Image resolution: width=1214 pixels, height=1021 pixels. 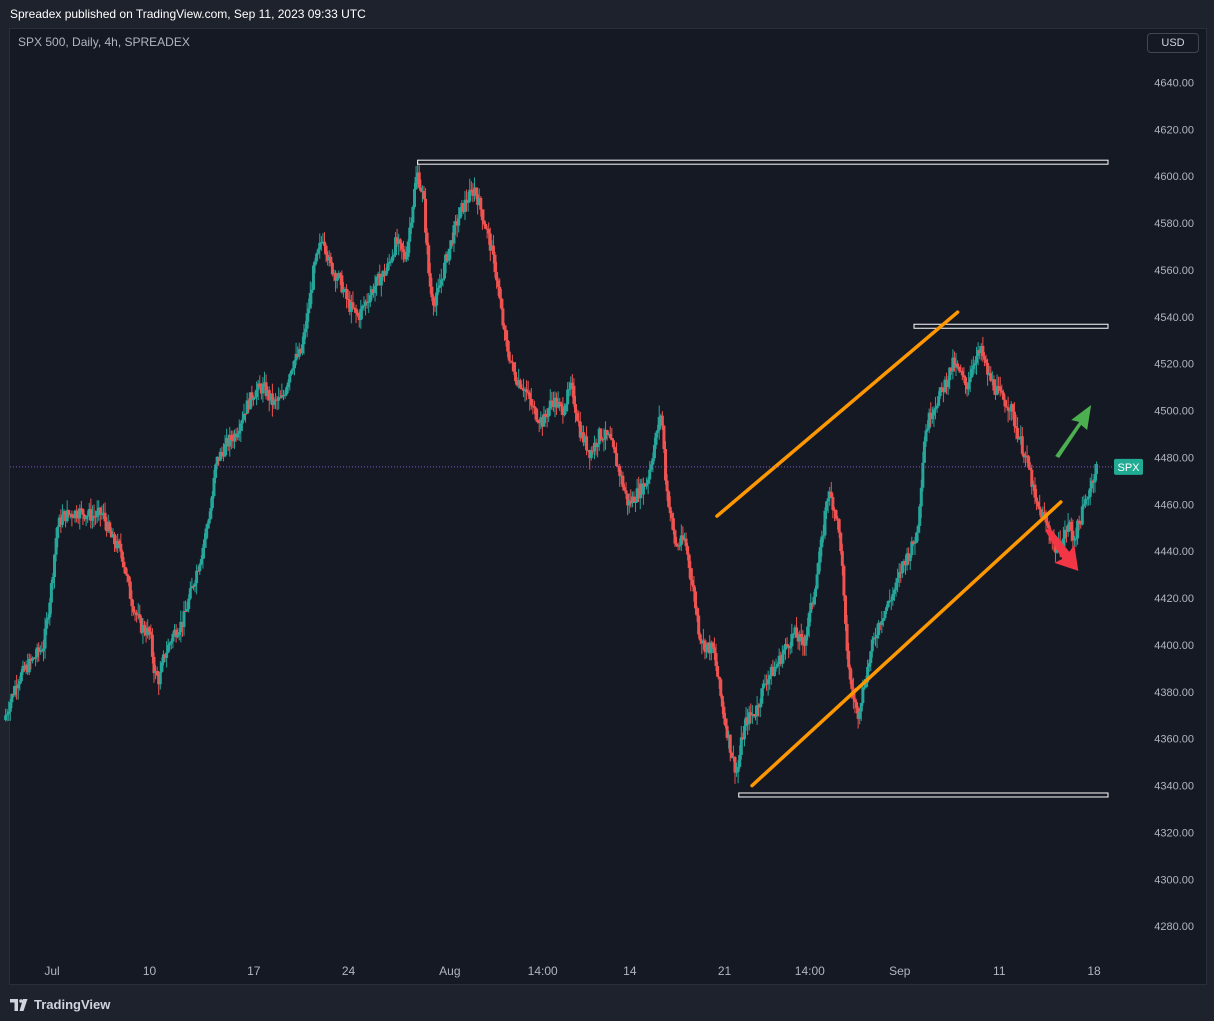 What do you see at coordinates (1174, 505) in the screenshot?
I see `y-tick-label: 4460.00` at bounding box center [1174, 505].